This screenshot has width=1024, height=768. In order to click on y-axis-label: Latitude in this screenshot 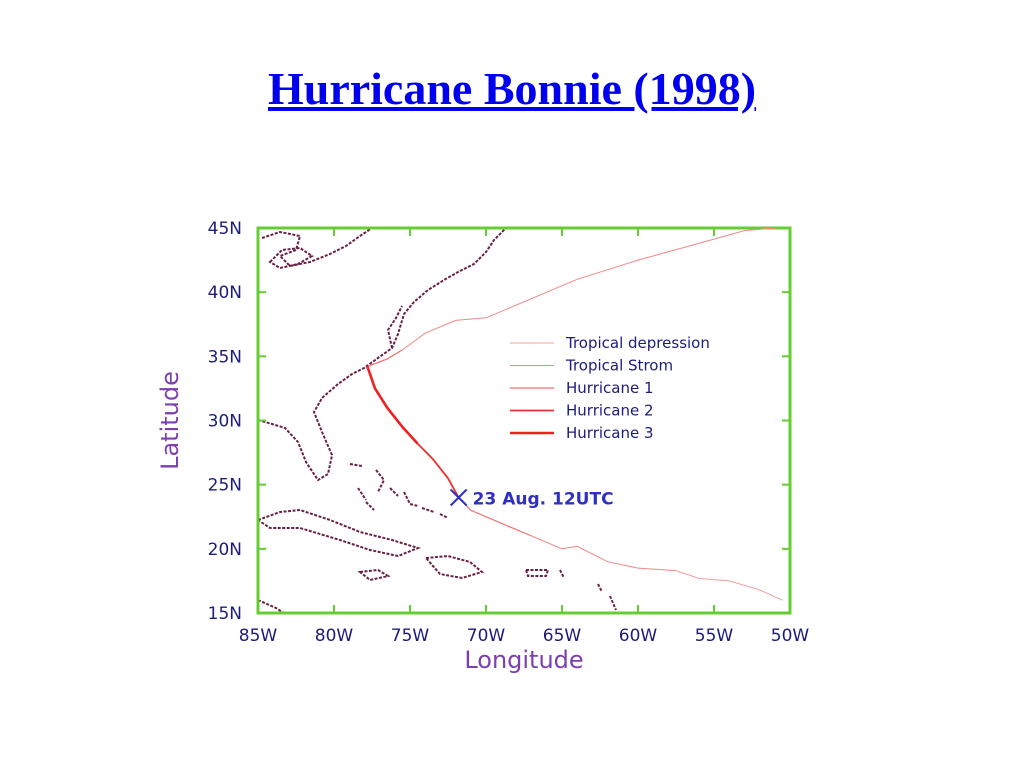, I will do `click(170, 420)`.